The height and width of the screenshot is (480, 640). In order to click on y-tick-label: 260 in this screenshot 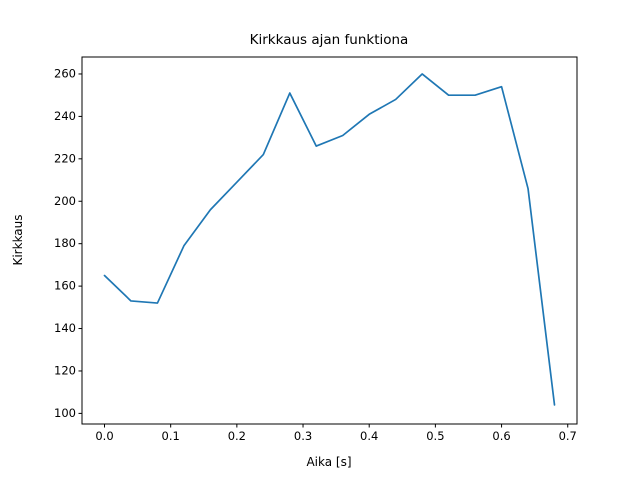, I will do `click(65, 73)`.